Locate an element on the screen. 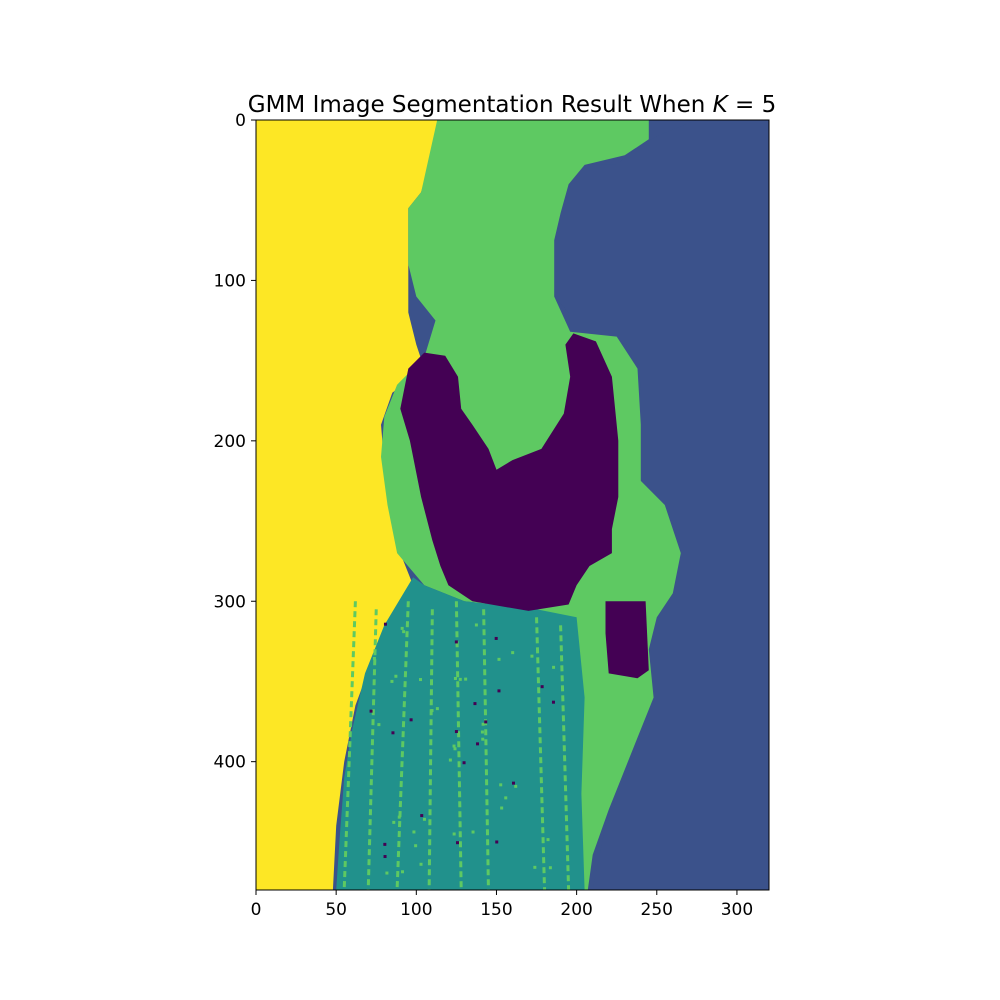 This screenshot has width=1000, height=1000. x-tick-label: 200 is located at coordinates (576, 910).